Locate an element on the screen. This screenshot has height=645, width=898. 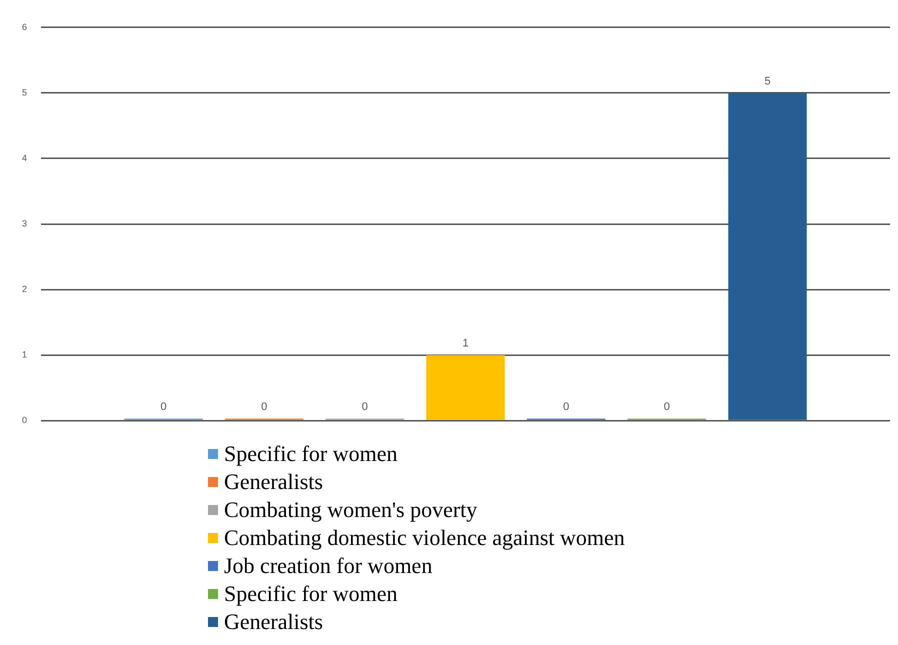
data-label: 1 is located at coordinates (465, 344).